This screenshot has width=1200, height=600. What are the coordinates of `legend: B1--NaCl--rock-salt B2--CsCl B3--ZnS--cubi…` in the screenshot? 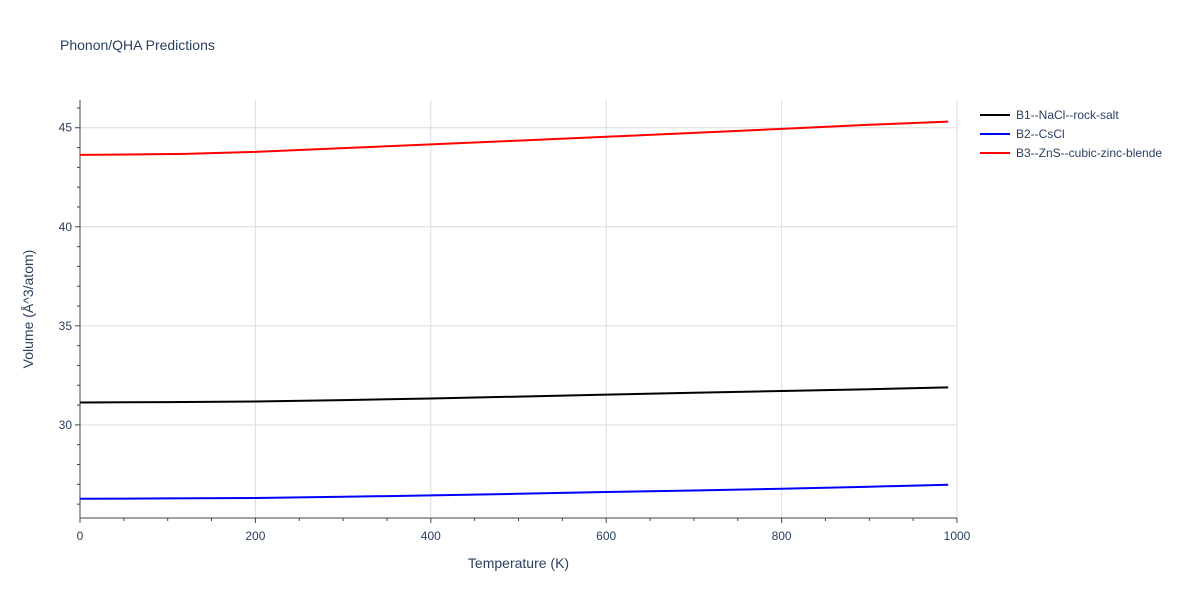 It's located at (1071, 134).